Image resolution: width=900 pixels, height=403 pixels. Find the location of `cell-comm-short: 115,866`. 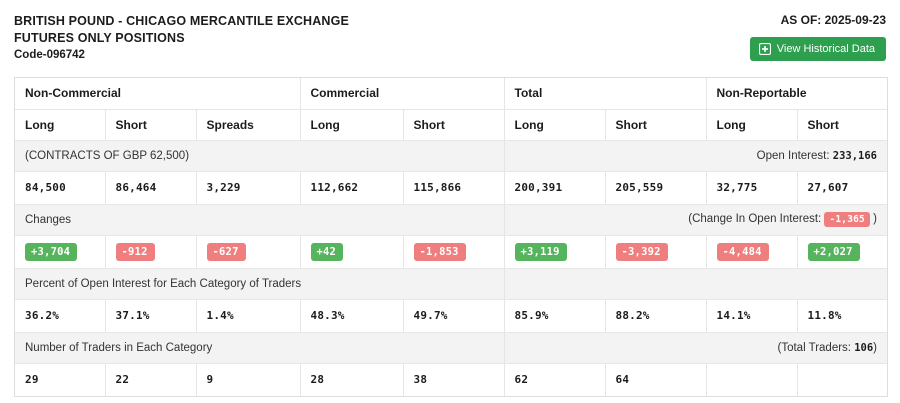

cell-comm-short: 115,866 is located at coordinates (454, 188).